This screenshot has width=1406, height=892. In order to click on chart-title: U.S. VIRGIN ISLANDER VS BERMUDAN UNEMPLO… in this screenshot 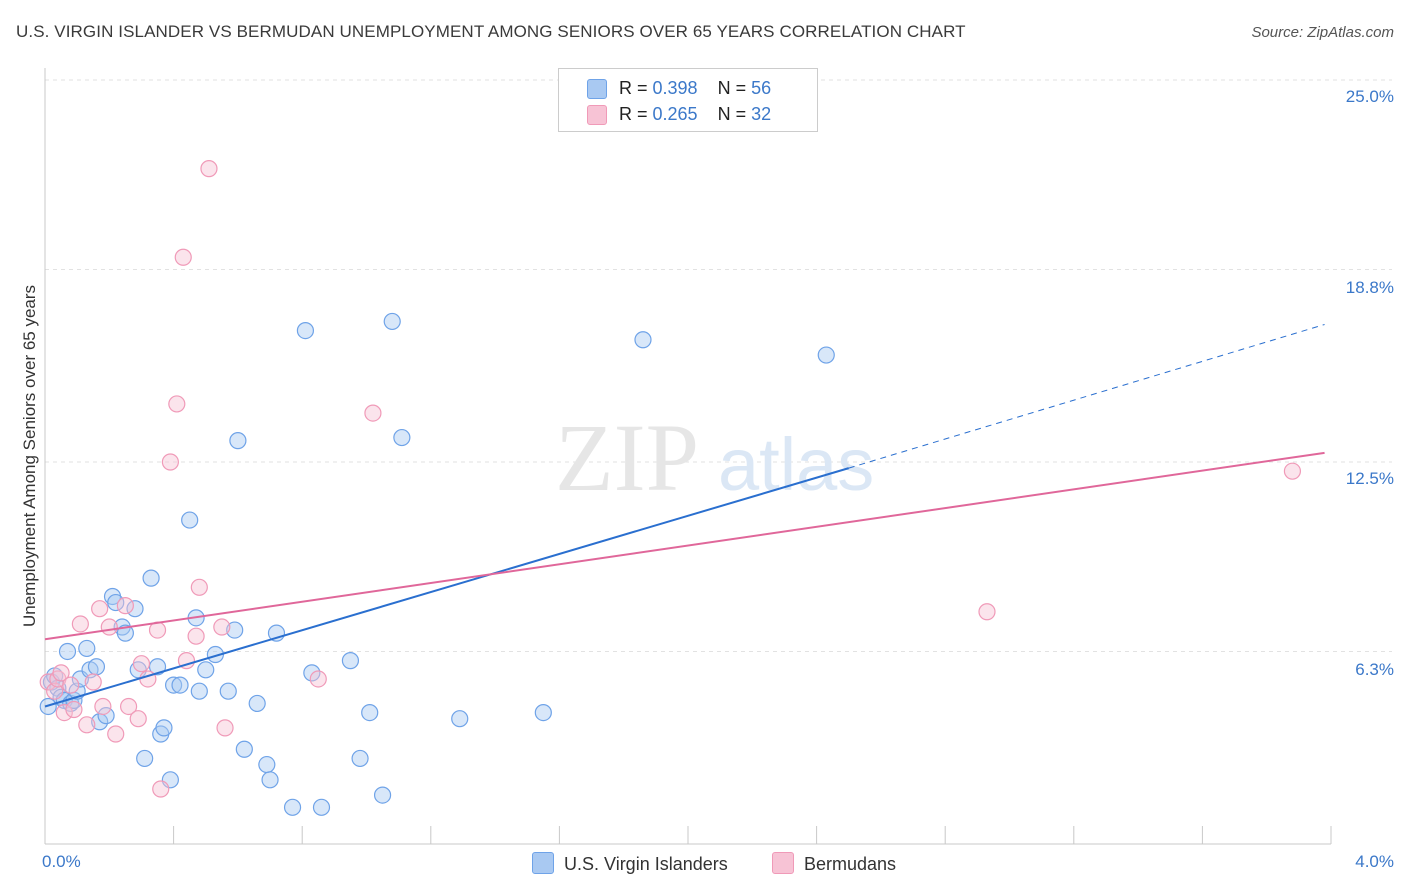, I will do `click(491, 31)`.